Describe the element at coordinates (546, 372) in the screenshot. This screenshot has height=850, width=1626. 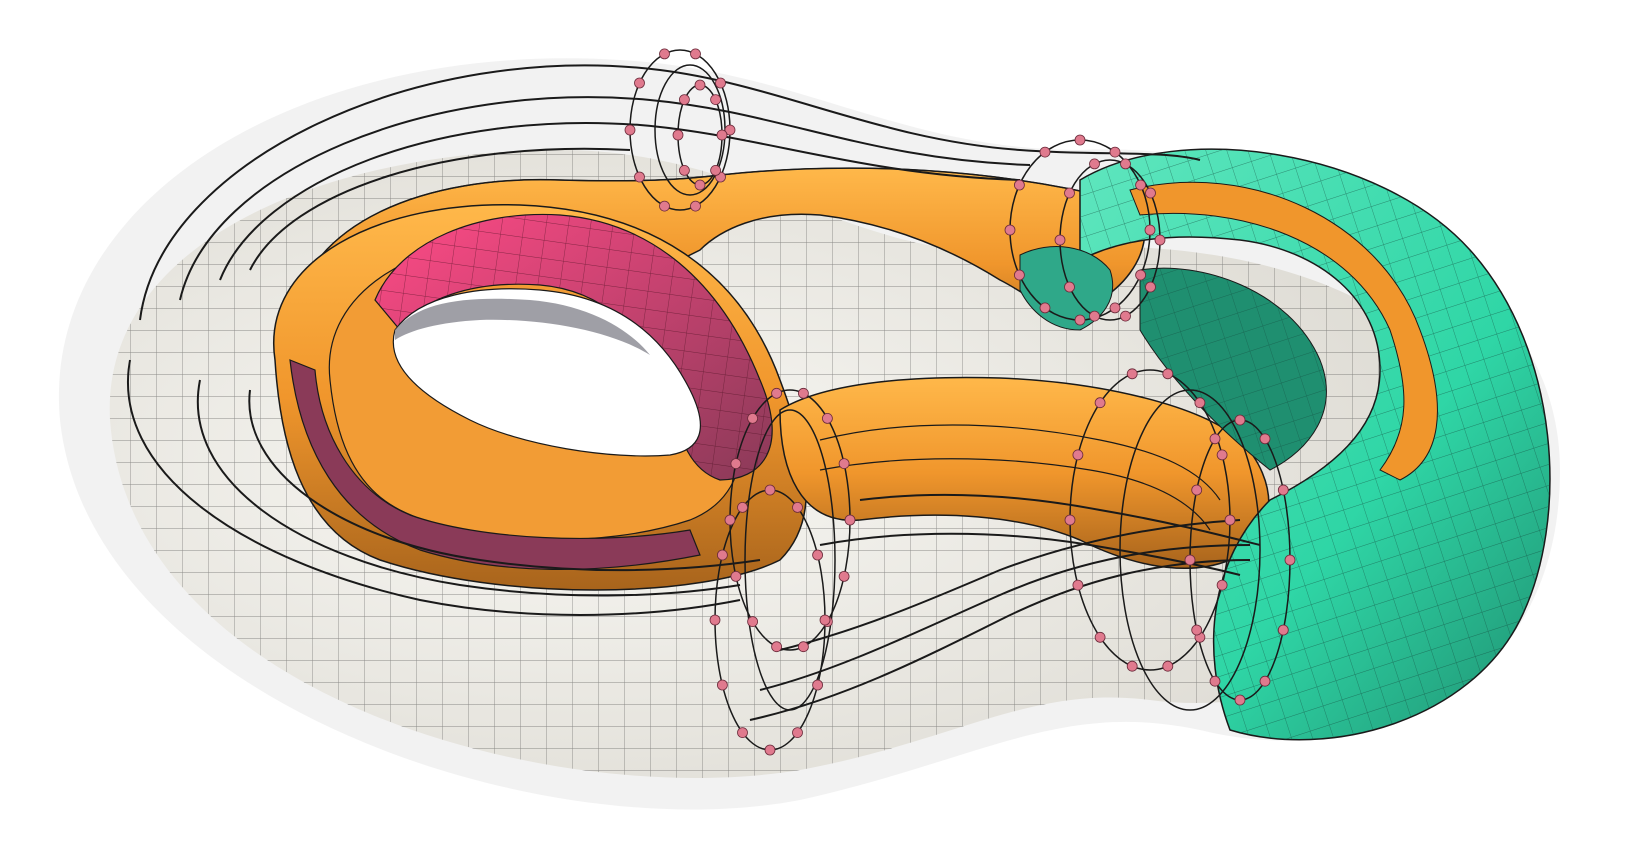
I see `ring-hole` at that location.